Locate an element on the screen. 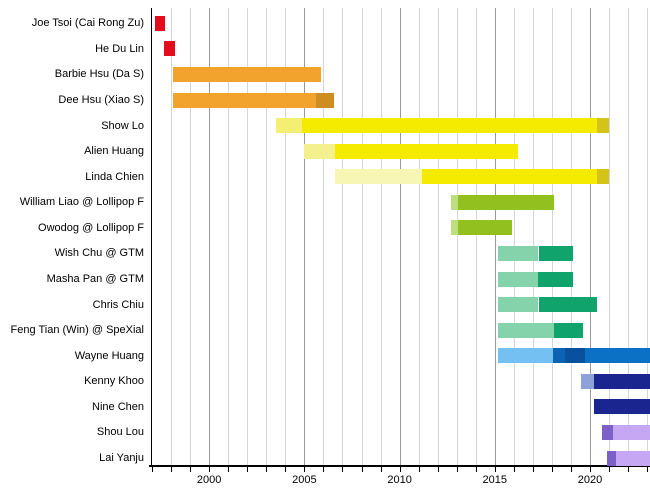 The height and width of the screenshot is (500, 650). row-label: Nine Chen is located at coordinates (118, 406).